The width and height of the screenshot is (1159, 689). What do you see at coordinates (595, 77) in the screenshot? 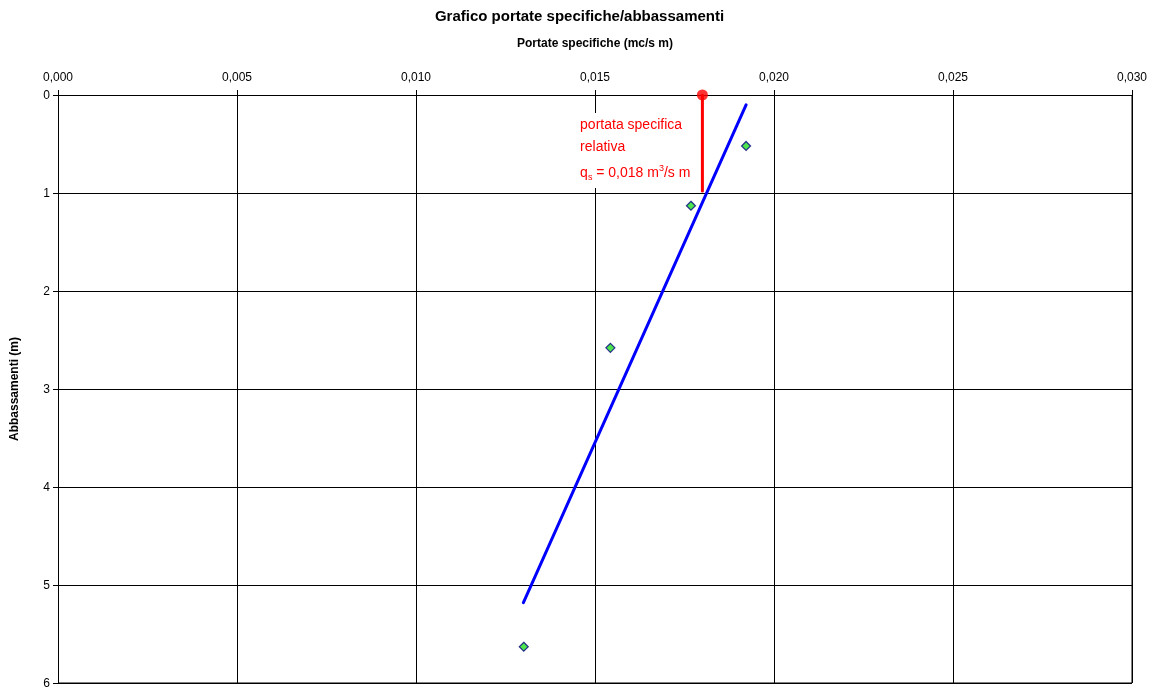
I see `x-tick-label: 0,015` at bounding box center [595, 77].